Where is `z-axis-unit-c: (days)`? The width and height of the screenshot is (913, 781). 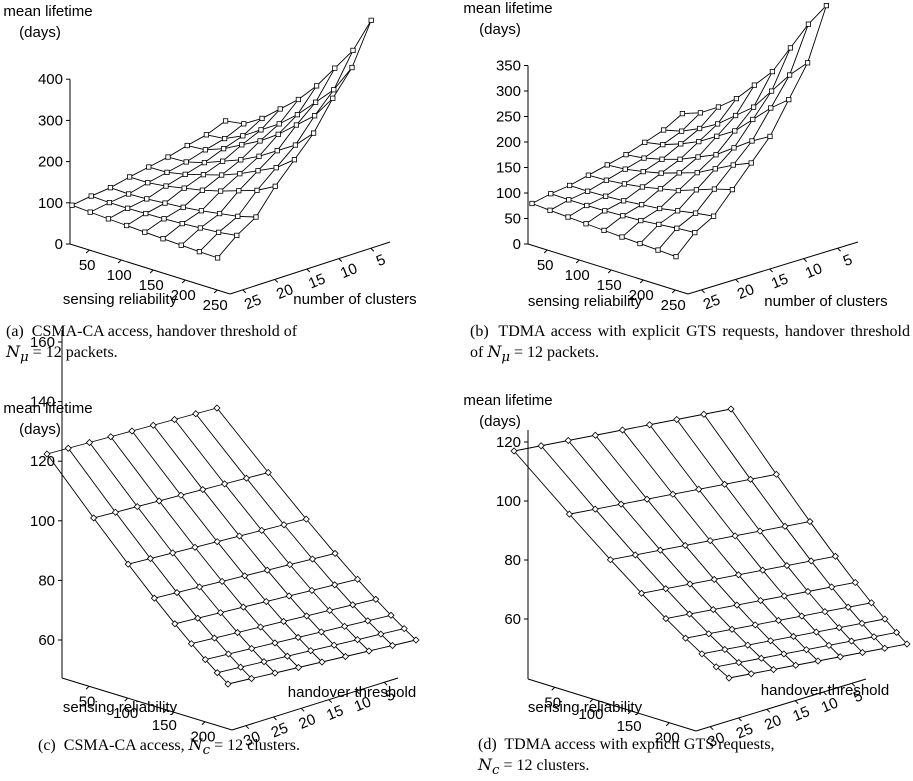
z-axis-unit-c: (days) is located at coordinates (40, 429).